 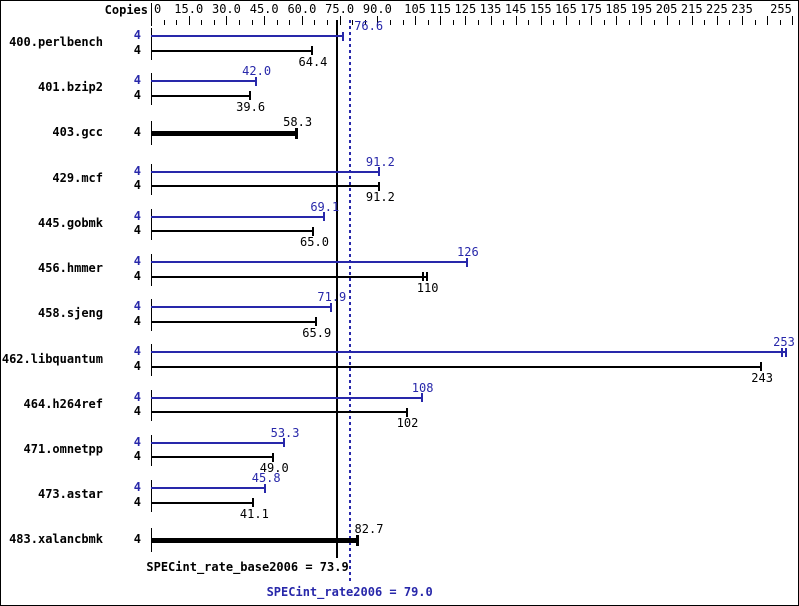 What do you see at coordinates (440, 9) in the screenshot?
I see `axis-tick-label: 115` at bounding box center [440, 9].